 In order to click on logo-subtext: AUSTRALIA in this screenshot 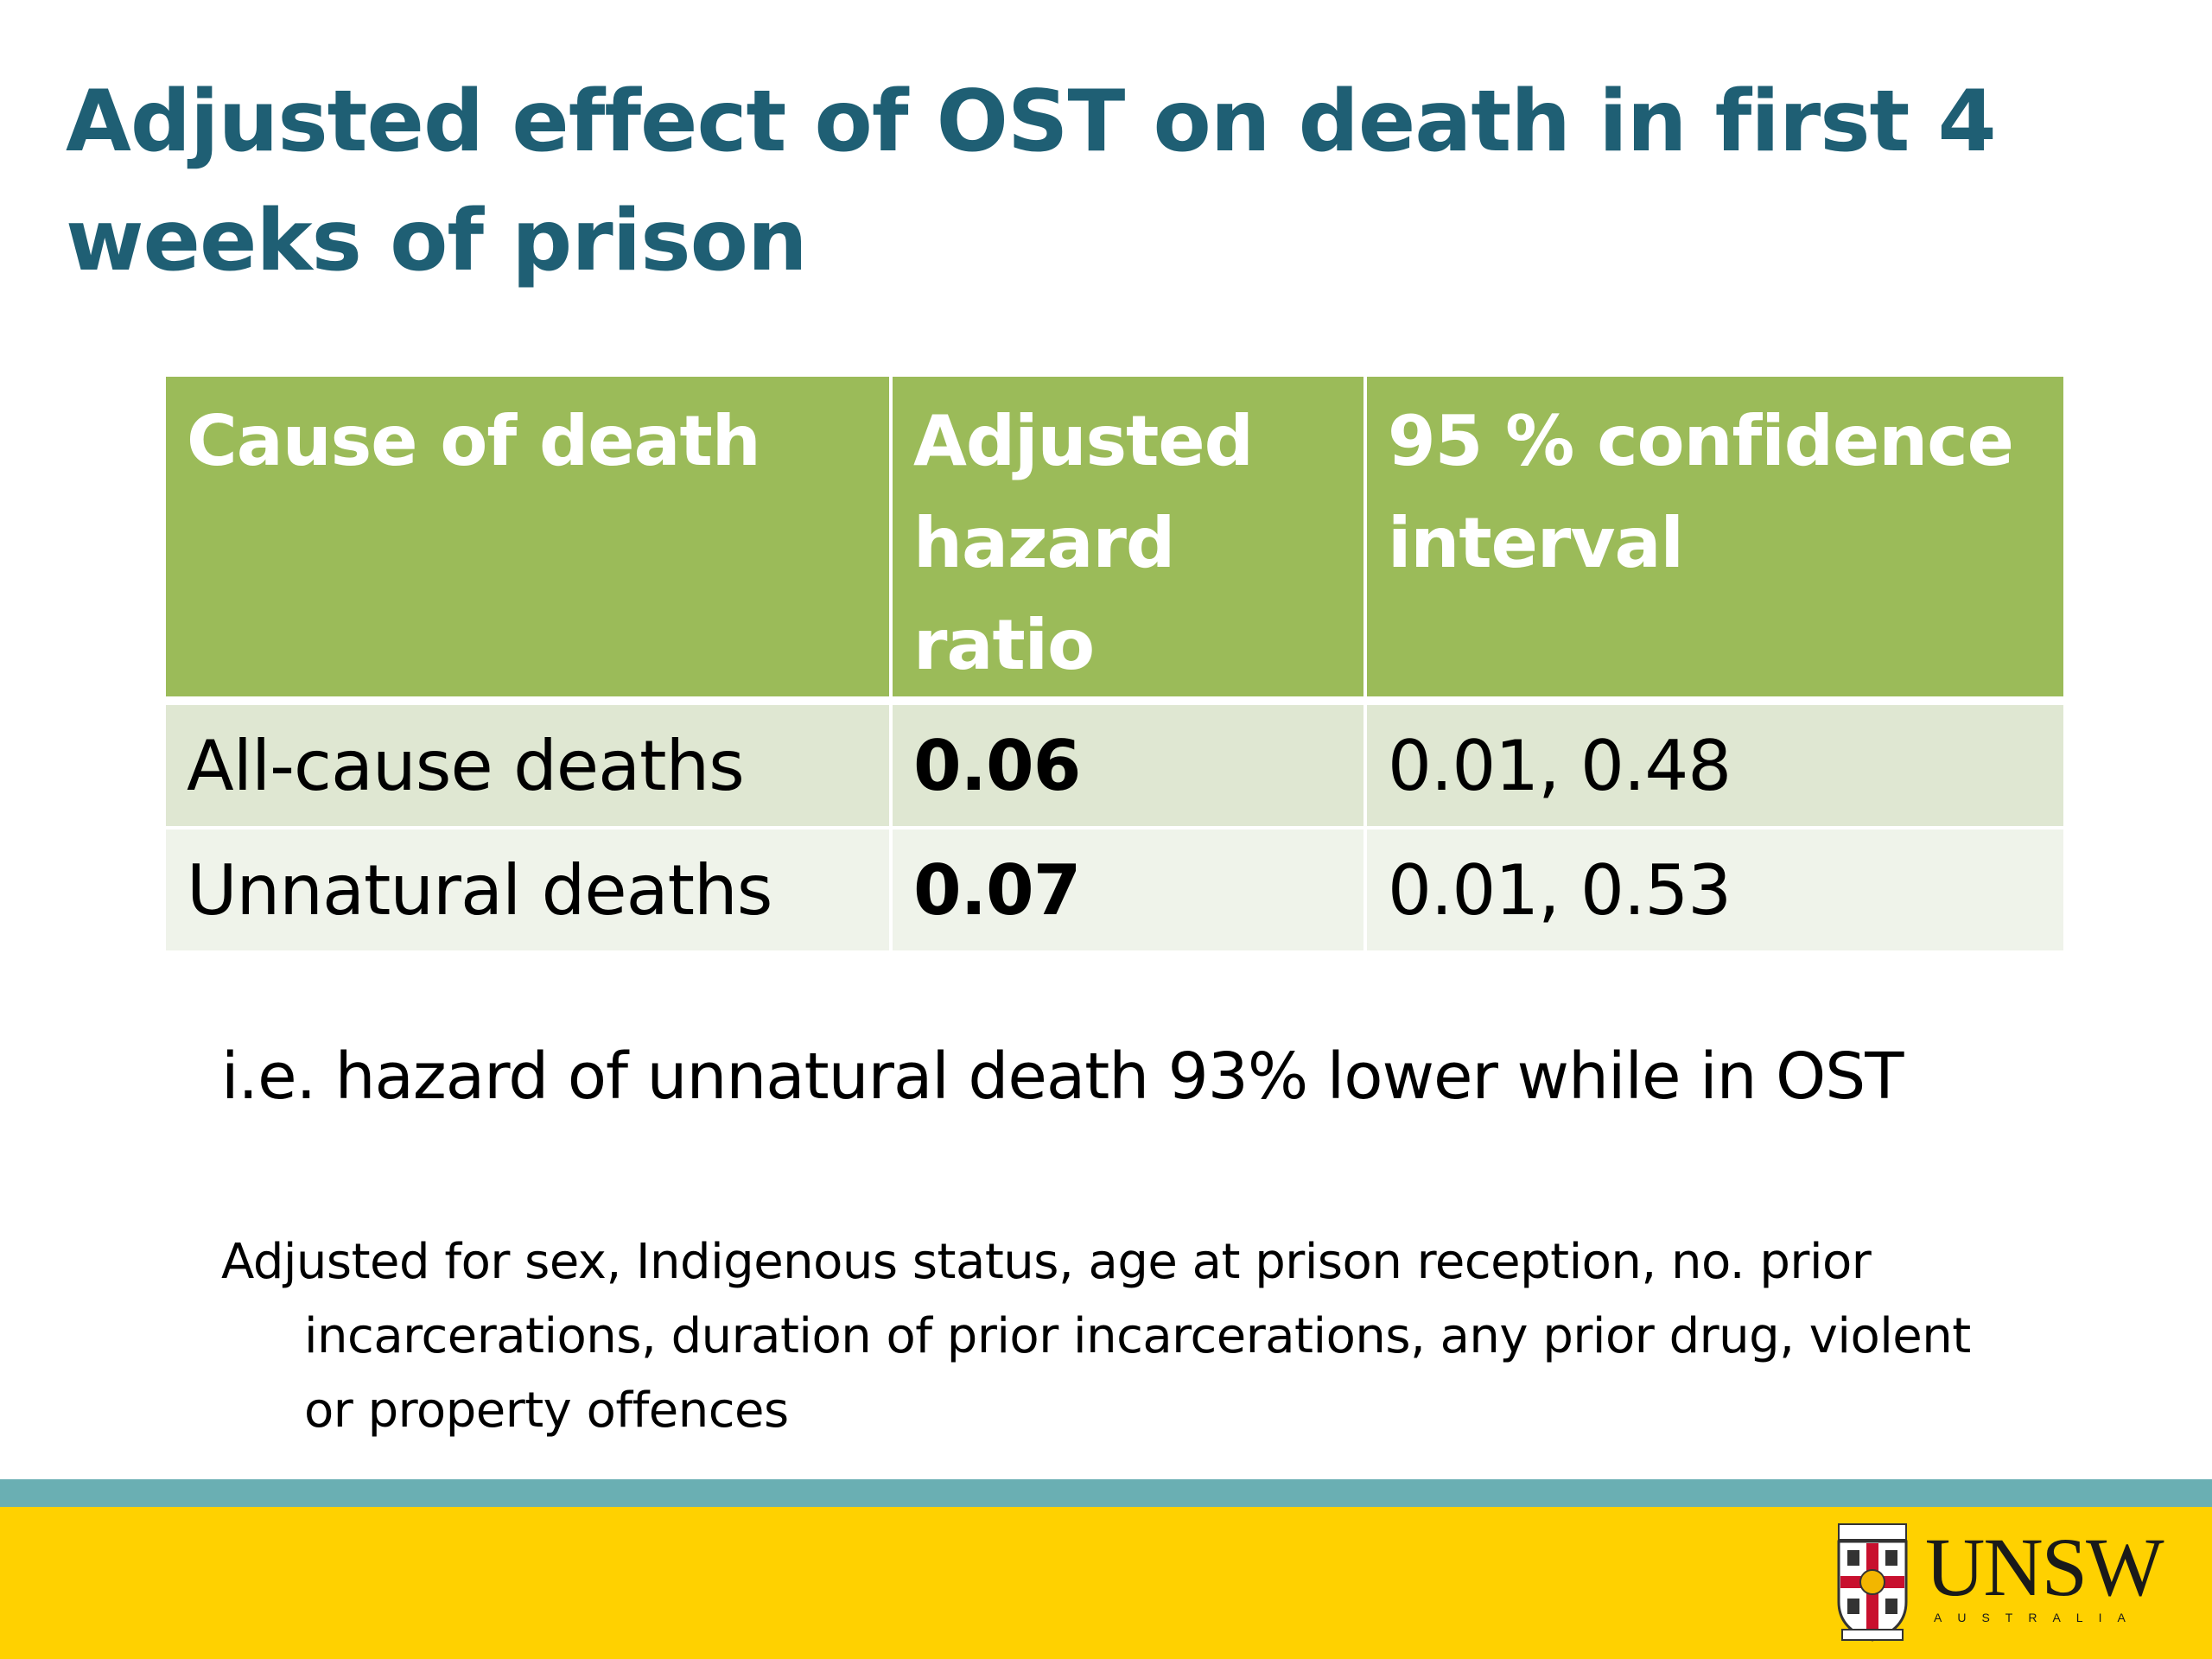, I will do `click(2037, 1617)`.